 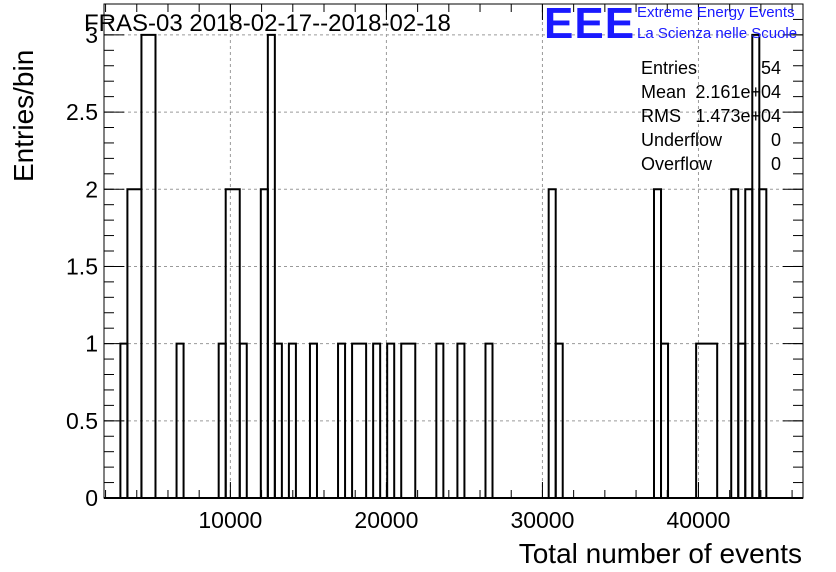 I want to click on chart-title: FRAS-03 2018-02-17--2018-02-18, so click(x=267, y=23).